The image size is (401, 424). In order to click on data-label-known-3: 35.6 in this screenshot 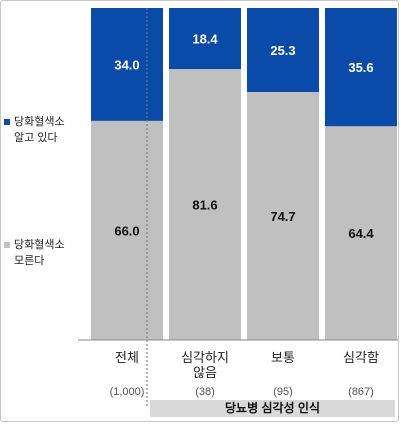, I will do `click(360, 67)`.